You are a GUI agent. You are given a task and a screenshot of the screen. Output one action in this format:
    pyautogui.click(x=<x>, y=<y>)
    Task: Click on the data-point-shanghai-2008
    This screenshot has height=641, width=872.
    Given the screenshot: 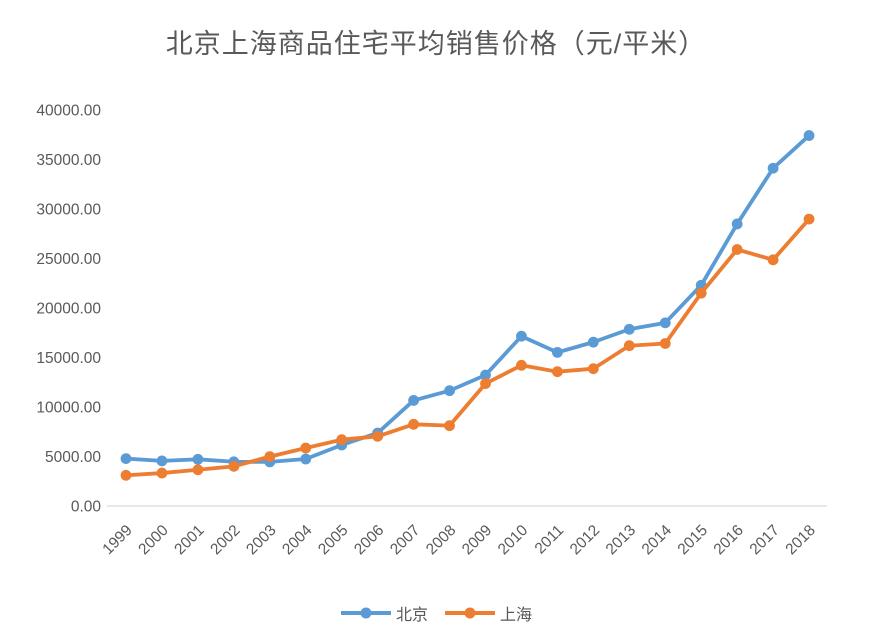 What is the action you would take?
    pyautogui.click(x=449, y=426)
    